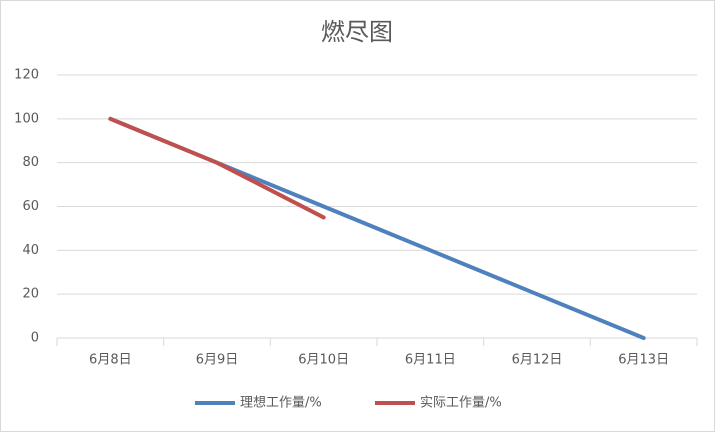 This screenshot has width=715, height=432. I want to click on x-tick-label: 6月12日, so click(537, 360).